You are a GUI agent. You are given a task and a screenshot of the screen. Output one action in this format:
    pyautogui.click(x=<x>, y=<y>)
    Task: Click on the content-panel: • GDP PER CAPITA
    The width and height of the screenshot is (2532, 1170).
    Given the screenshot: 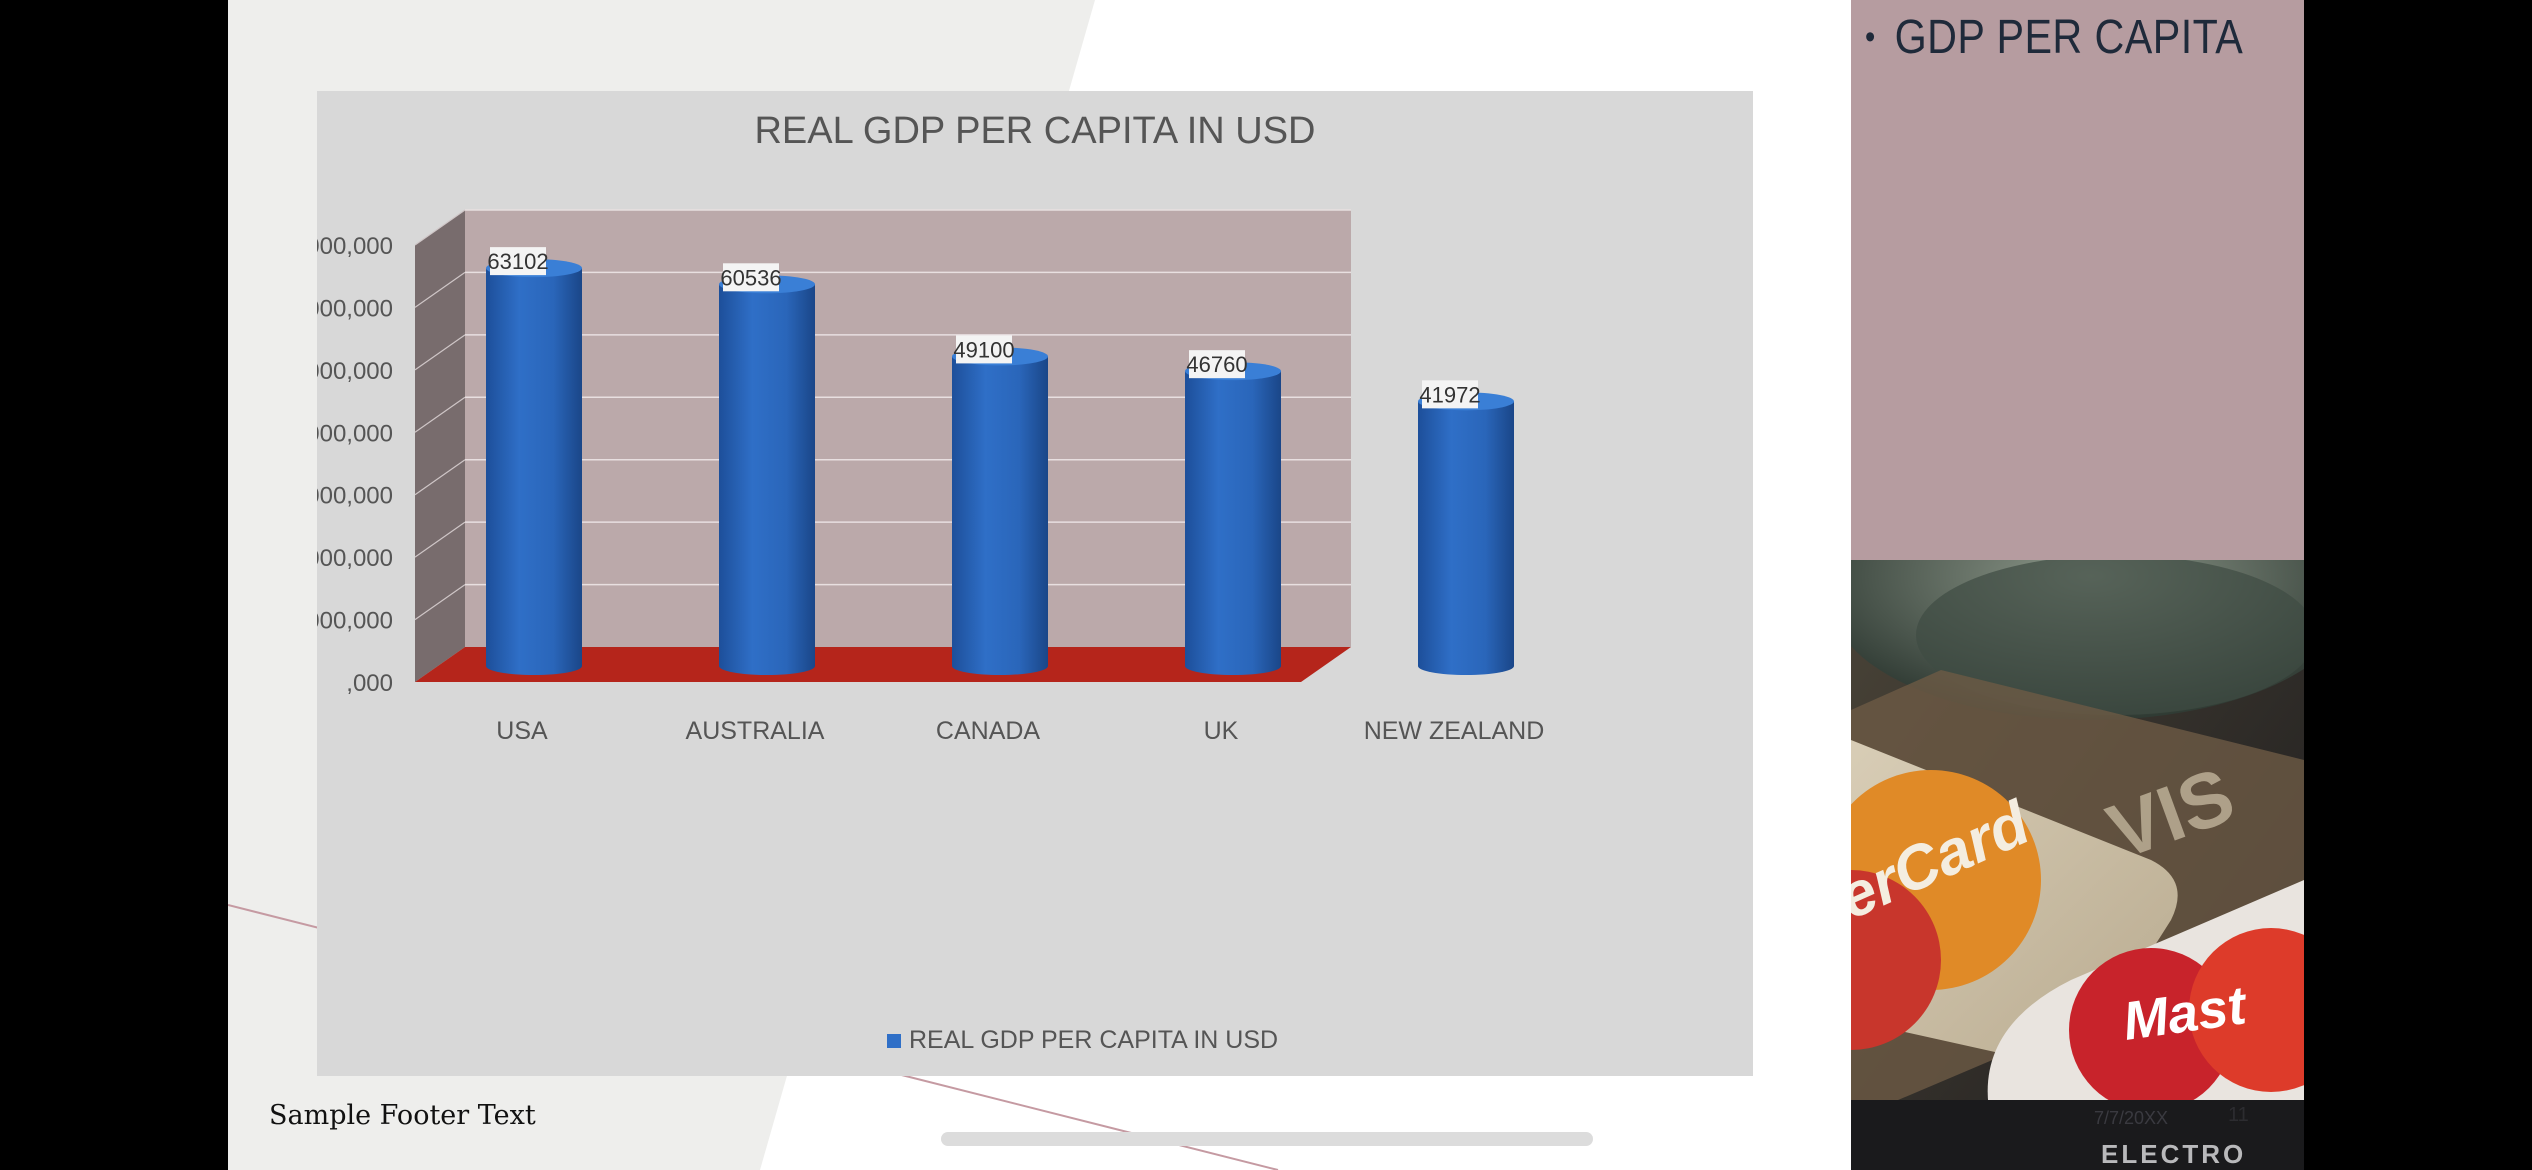 What is the action you would take?
    pyautogui.click(x=2077, y=280)
    